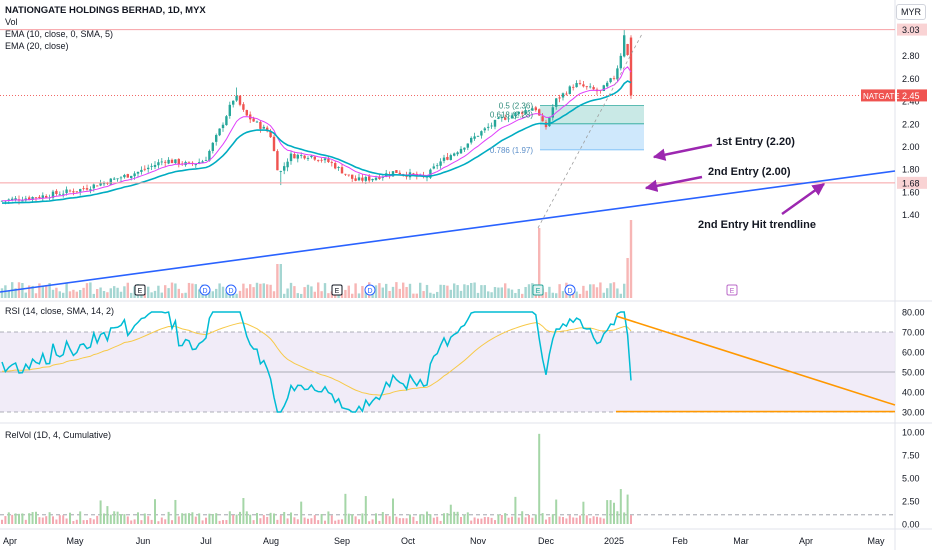 The image size is (932, 555). What do you see at coordinates (316, 362) in the screenshot?
I see `rsi-line` at bounding box center [316, 362].